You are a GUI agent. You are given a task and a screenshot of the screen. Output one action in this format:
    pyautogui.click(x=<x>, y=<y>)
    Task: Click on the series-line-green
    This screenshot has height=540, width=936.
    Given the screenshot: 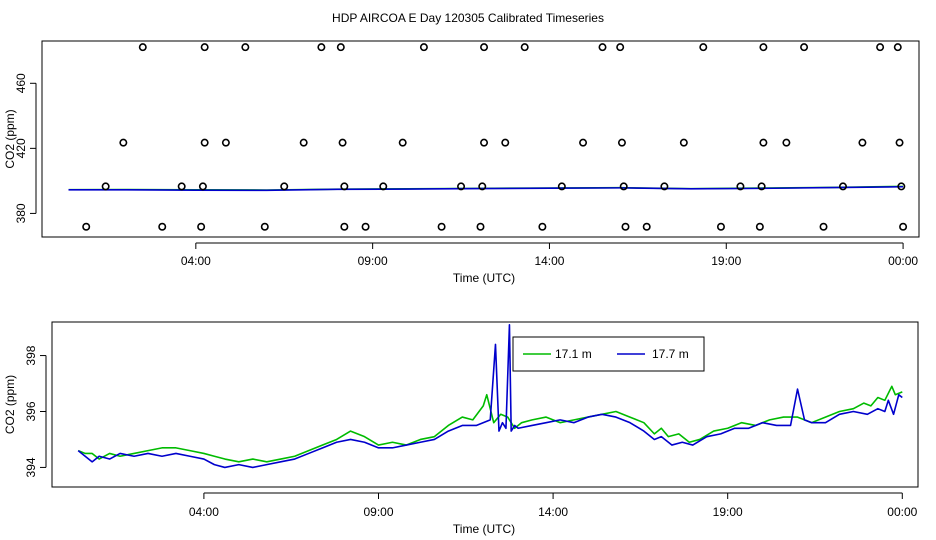 What is the action you would take?
    pyautogui.click(x=490, y=424)
    